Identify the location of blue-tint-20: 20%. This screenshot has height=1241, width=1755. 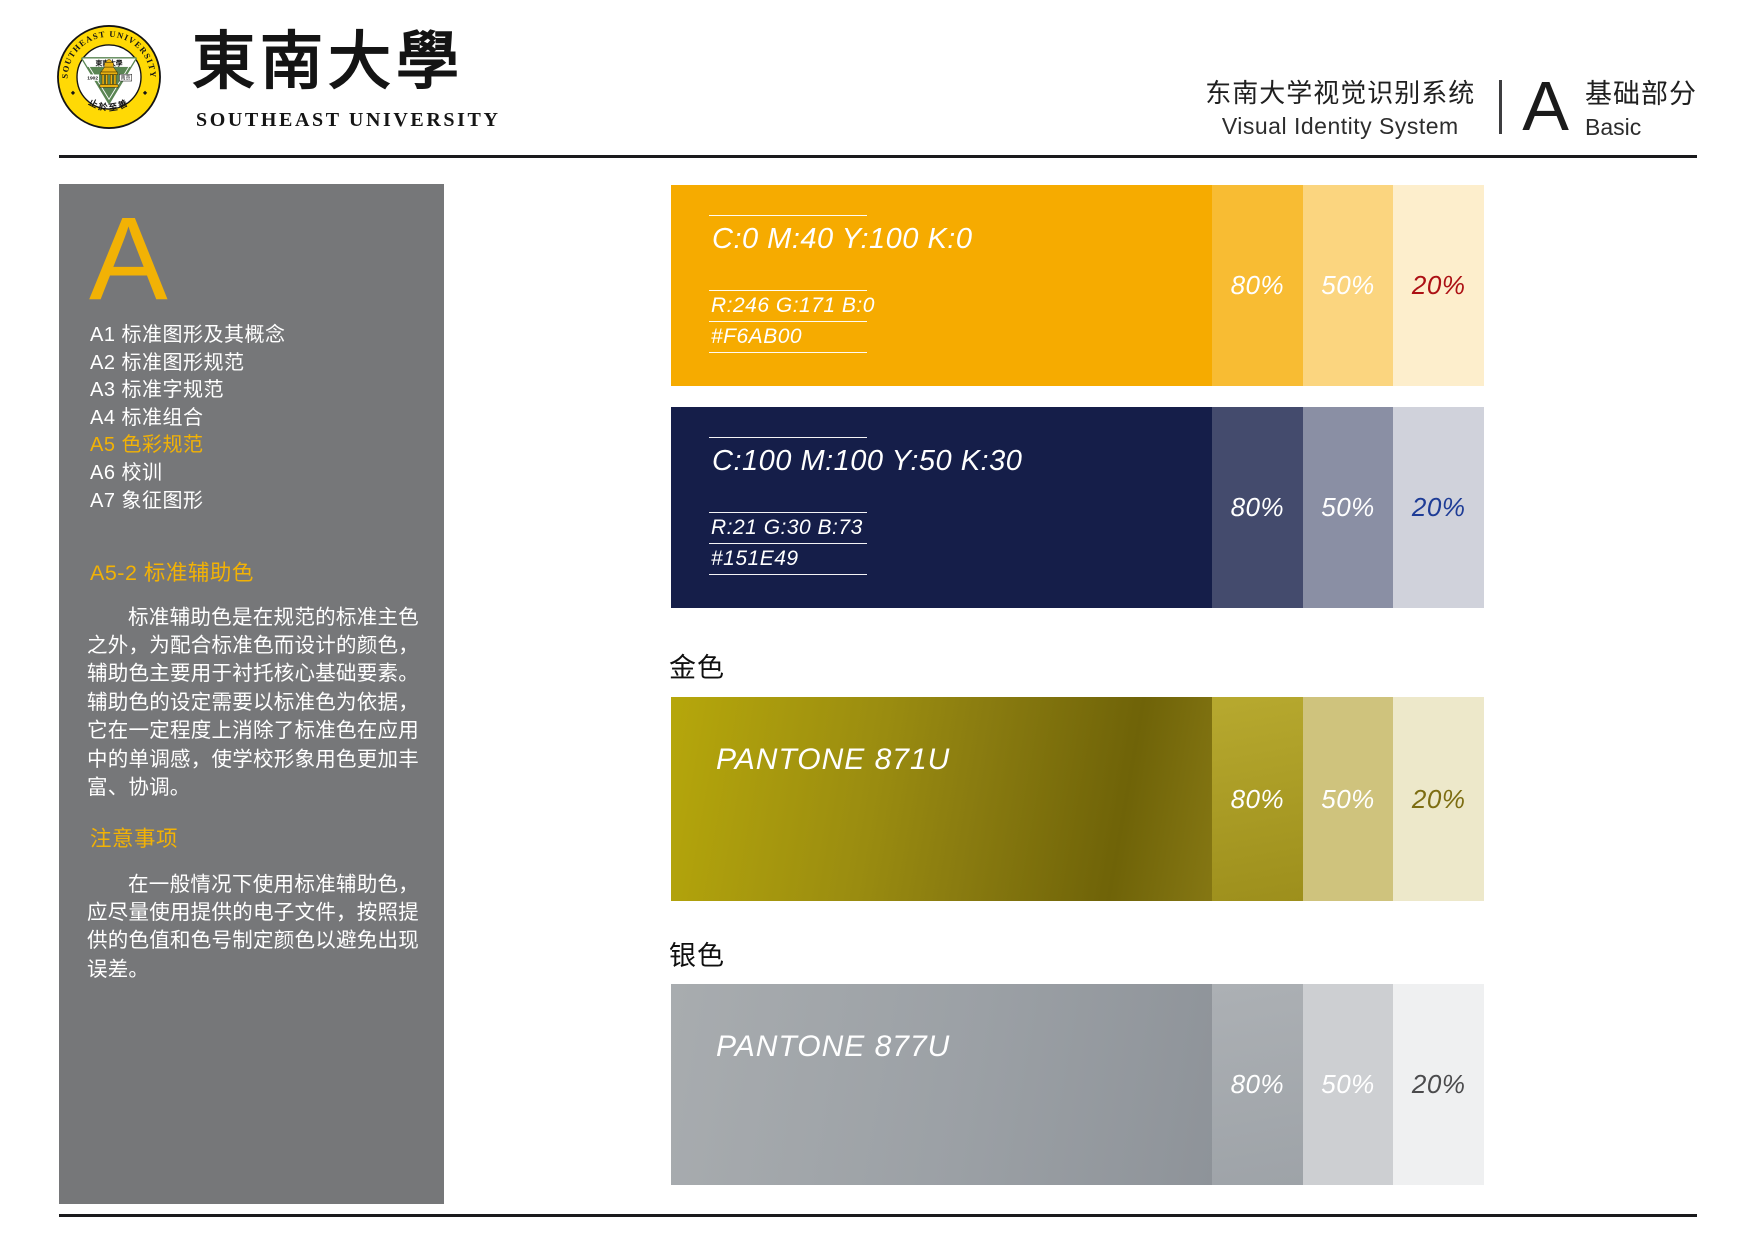
(1439, 507).